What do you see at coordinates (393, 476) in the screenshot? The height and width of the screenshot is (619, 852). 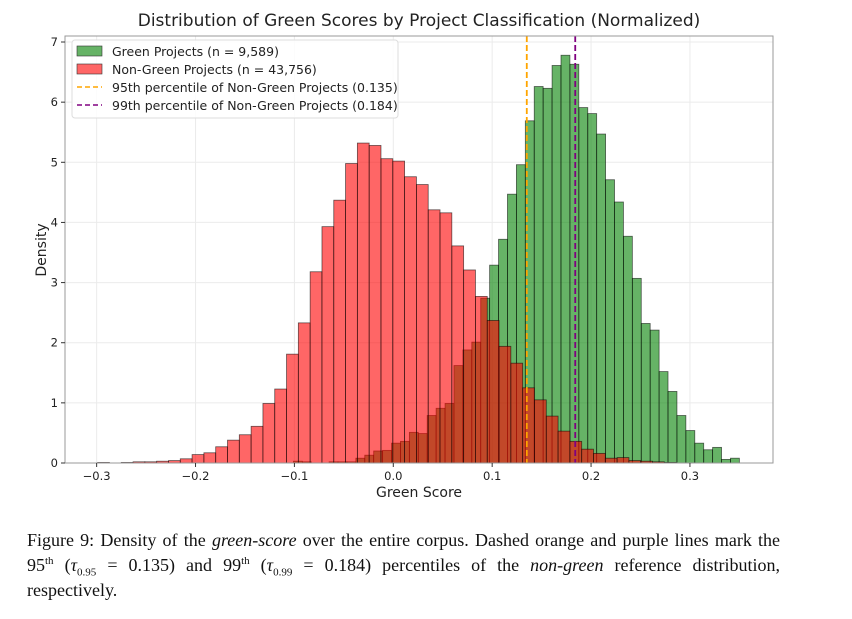 I see `x-tick-label: 0.0` at bounding box center [393, 476].